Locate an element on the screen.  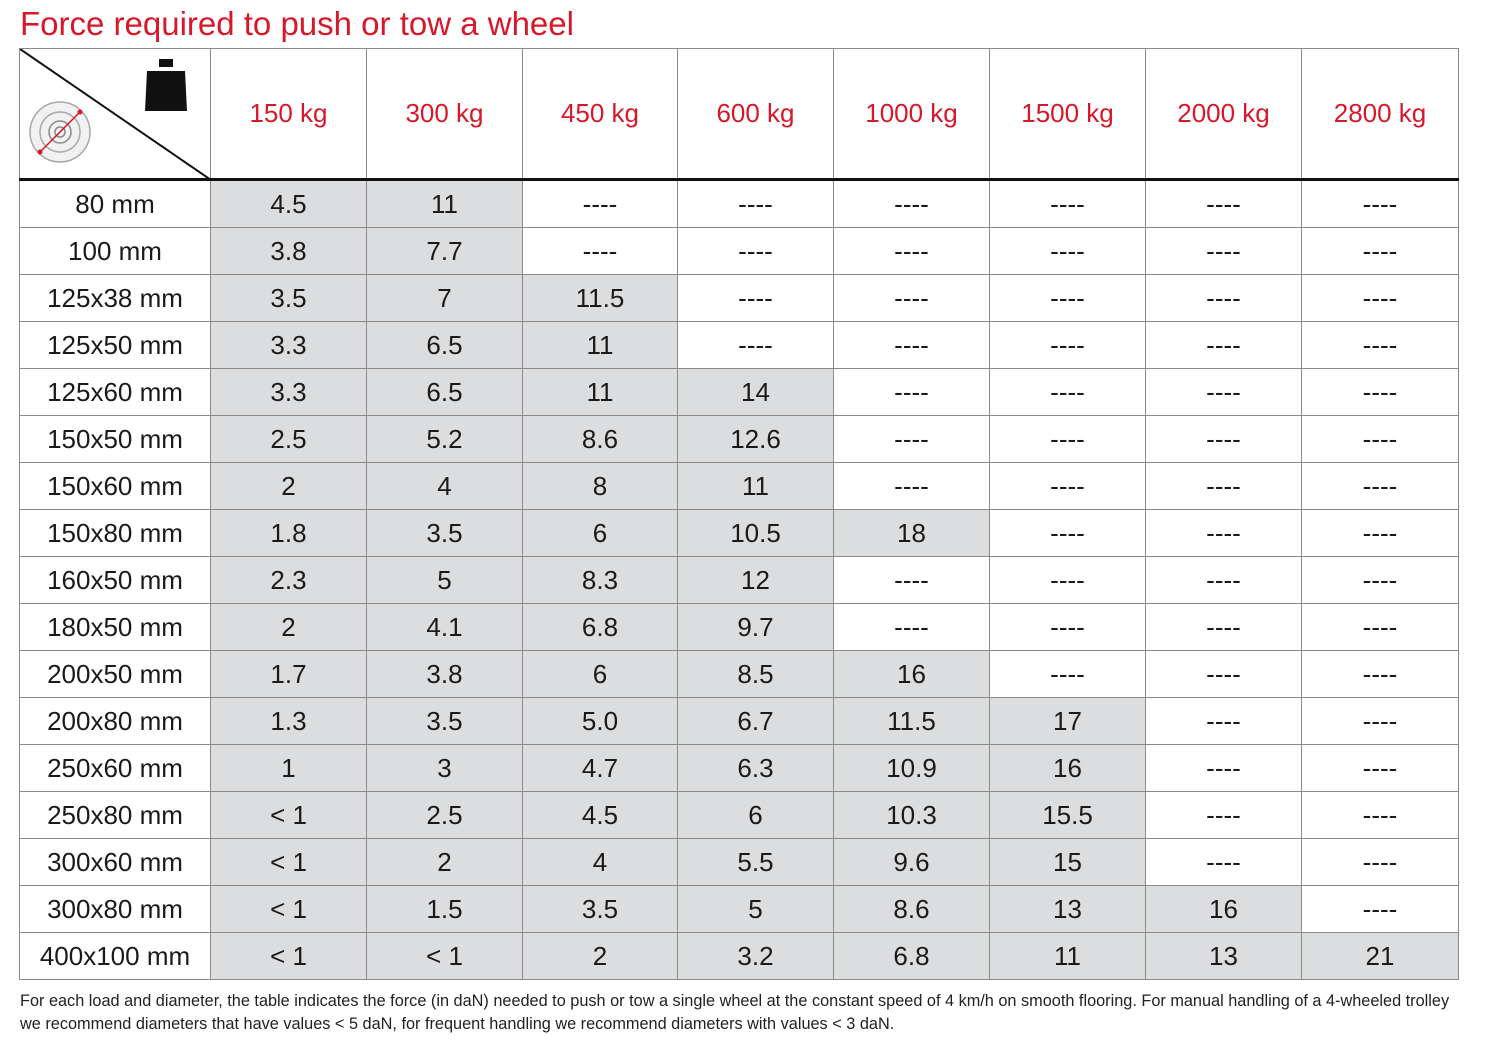
force-cell: 10.9 is located at coordinates (911, 768).